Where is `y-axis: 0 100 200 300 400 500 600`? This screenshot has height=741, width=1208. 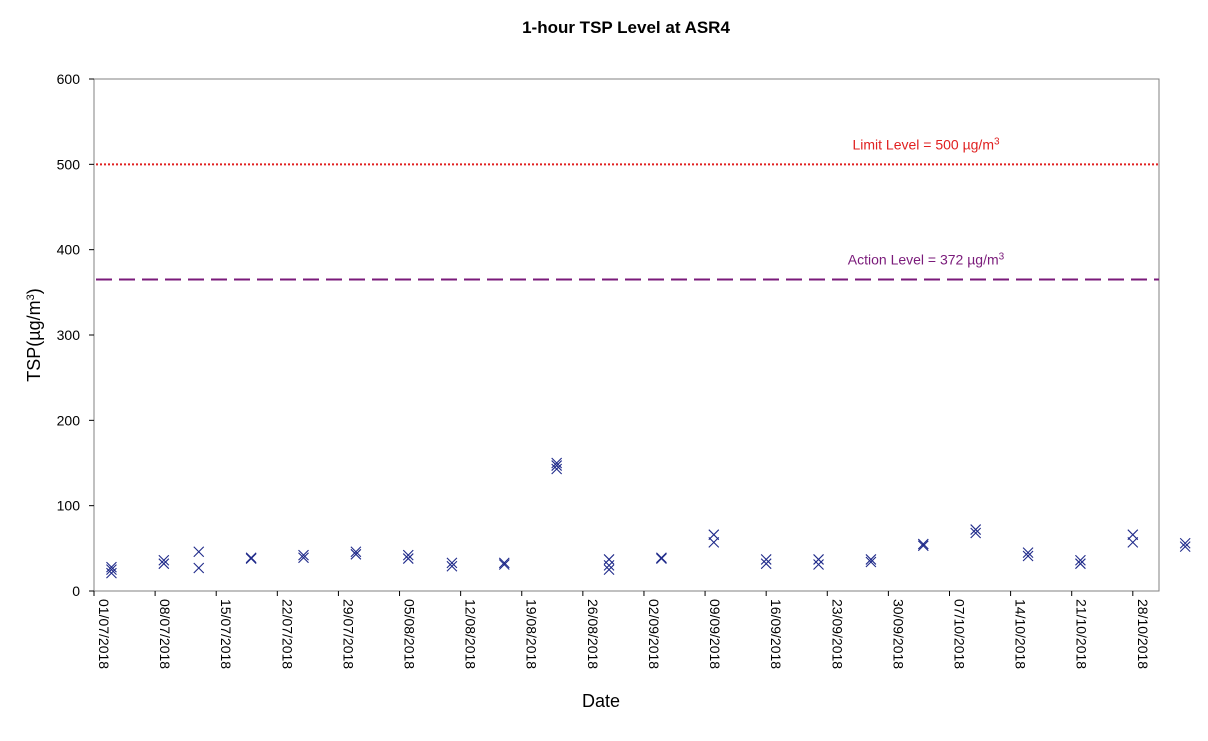 y-axis: 0 100 200 300 400 500 600 is located at coordinates (75, 335).